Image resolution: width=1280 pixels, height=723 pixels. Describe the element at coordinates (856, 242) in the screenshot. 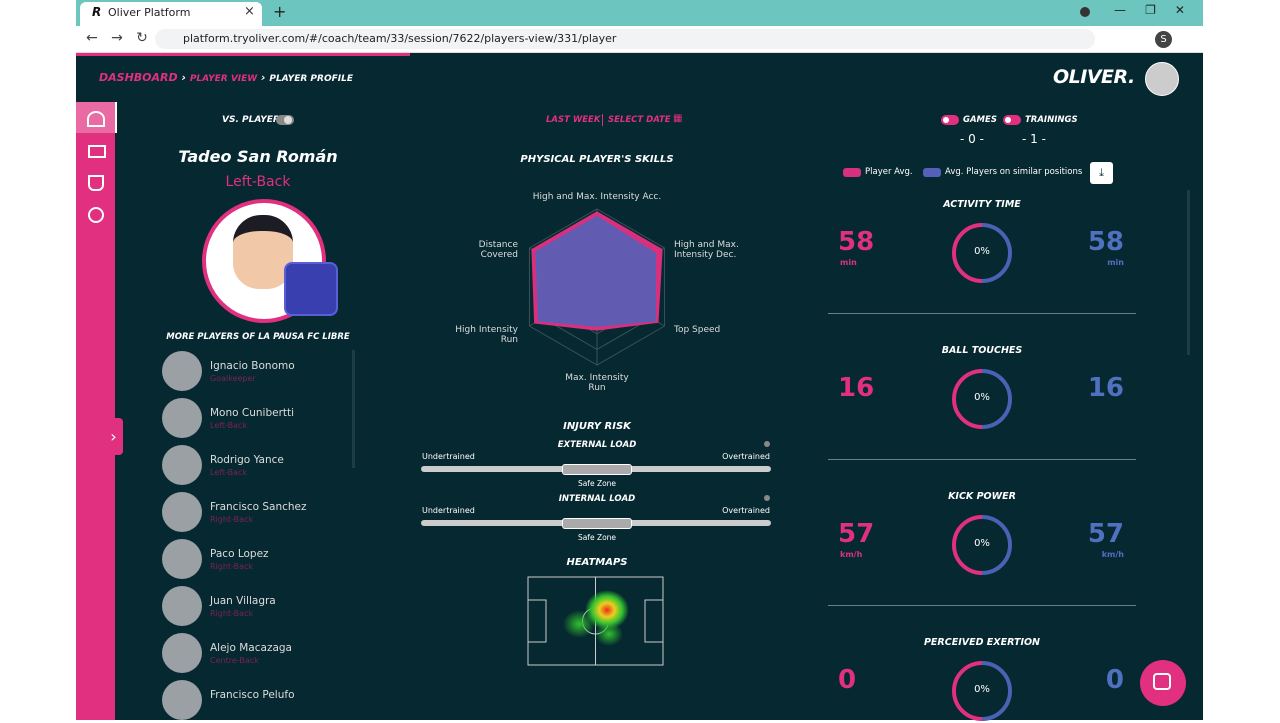

I see `metric-player: 58` at that location.